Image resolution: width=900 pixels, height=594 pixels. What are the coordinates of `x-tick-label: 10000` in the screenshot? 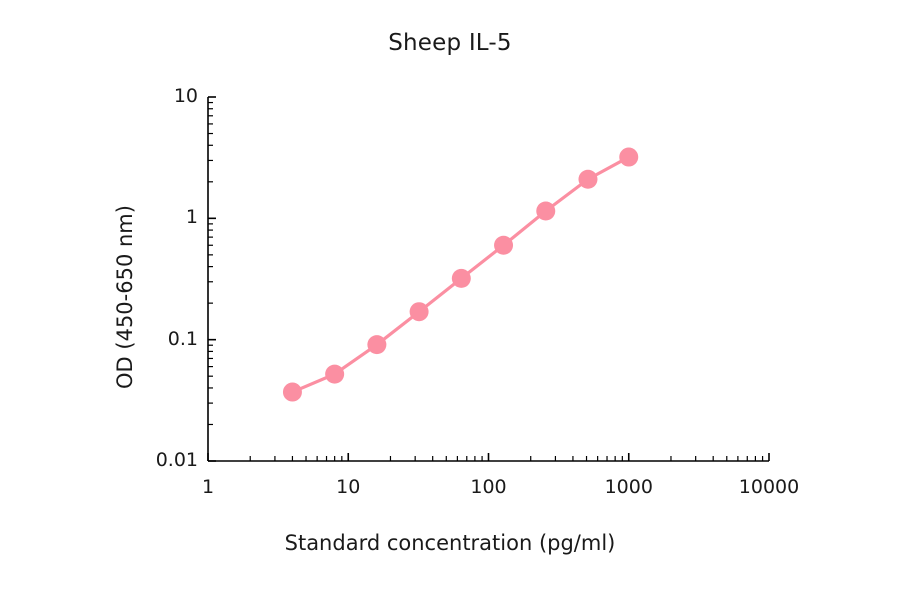 It's located at (769, 487).